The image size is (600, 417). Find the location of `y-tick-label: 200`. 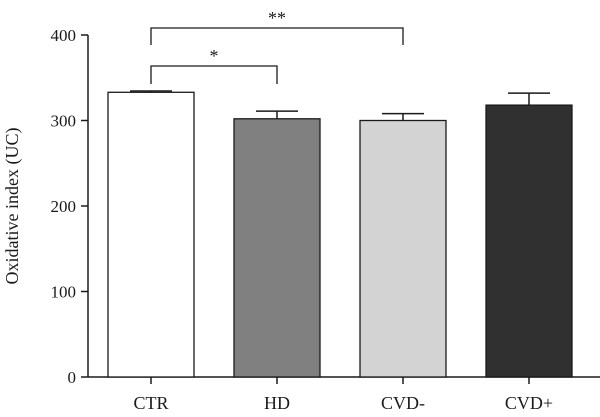

y-tick-label: 200 is located at coordinates (64, 206).